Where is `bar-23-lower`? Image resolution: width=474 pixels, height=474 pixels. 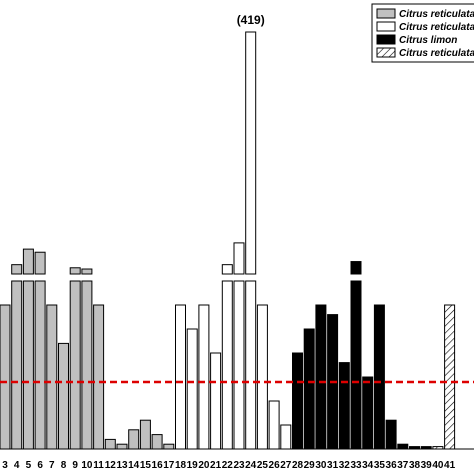
bar-23-lower is located at coordinates (239, 365).